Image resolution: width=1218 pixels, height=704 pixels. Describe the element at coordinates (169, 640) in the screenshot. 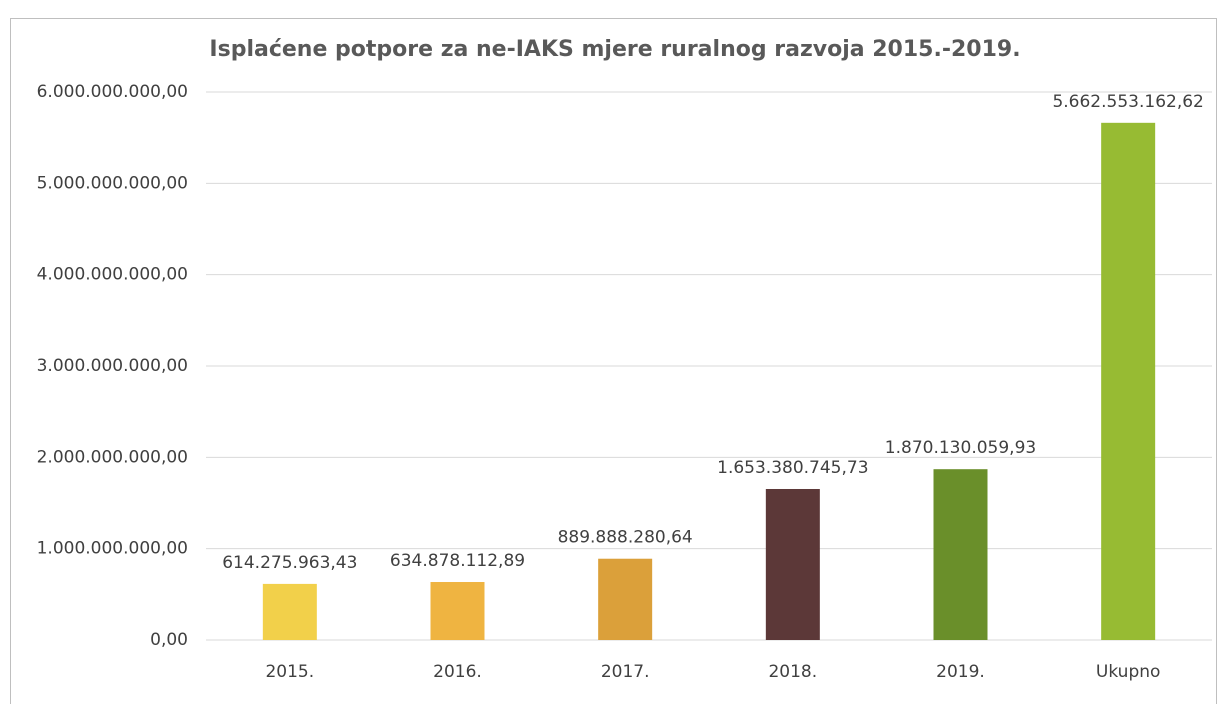

I see `y-tick-label: 0,00` at that location.